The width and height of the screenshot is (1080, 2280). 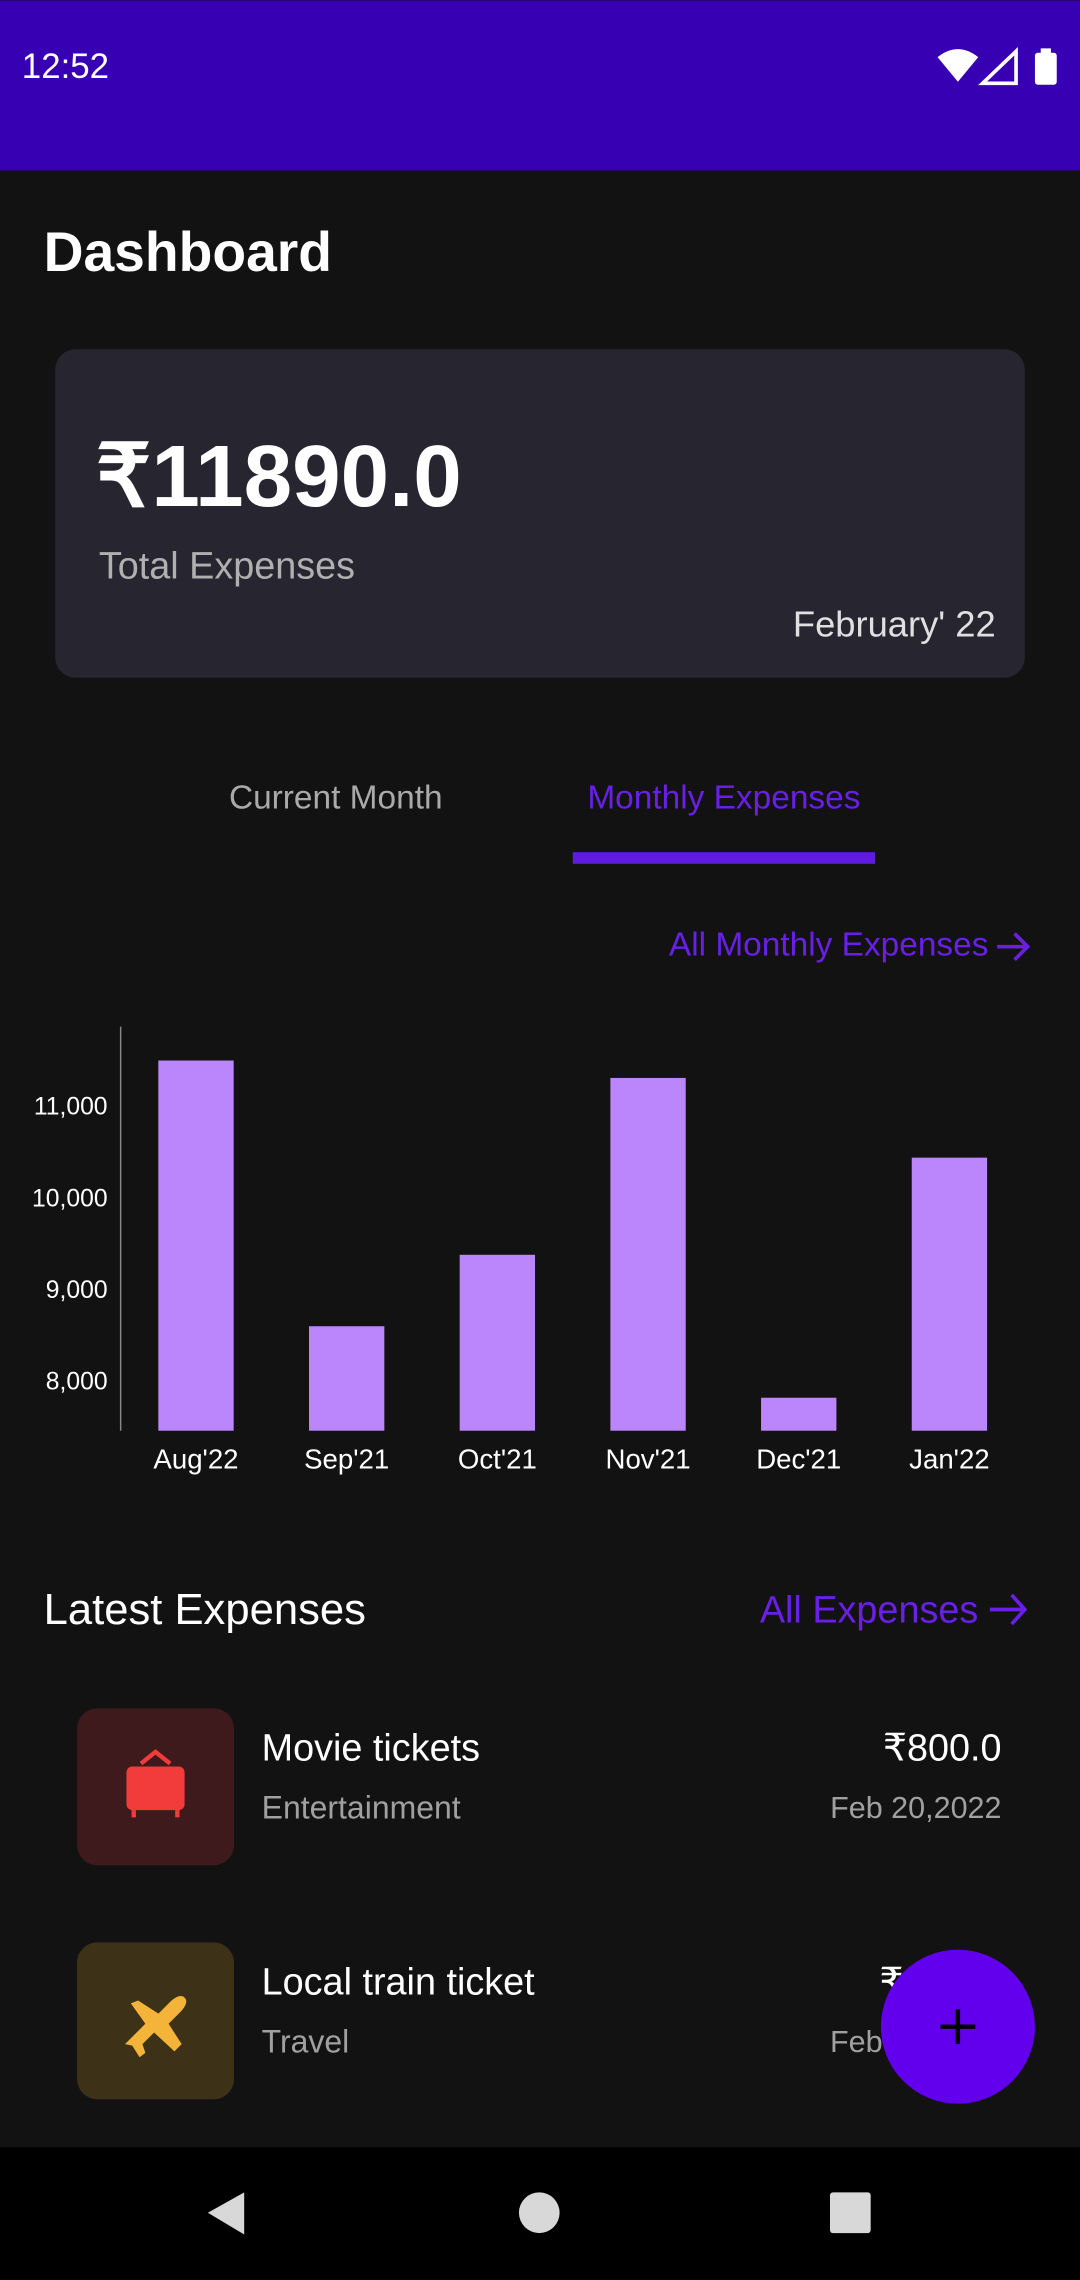 I want to click on battery-tip, so click(x=1045, y=51).